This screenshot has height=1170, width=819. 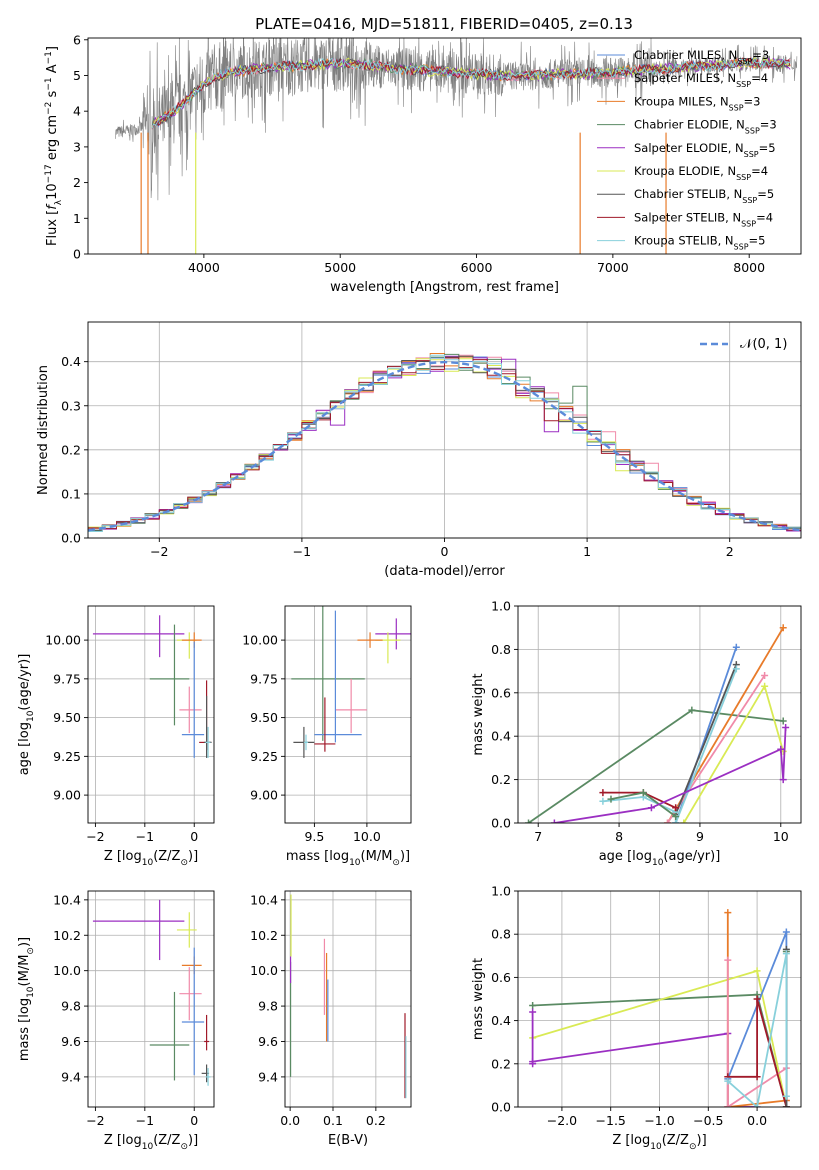 What do you see at coordinates (703, 219) in the screenshot?
I see `legend-label: Salpeter STELIB, NSSP=4` at bounding box center [703, 219].